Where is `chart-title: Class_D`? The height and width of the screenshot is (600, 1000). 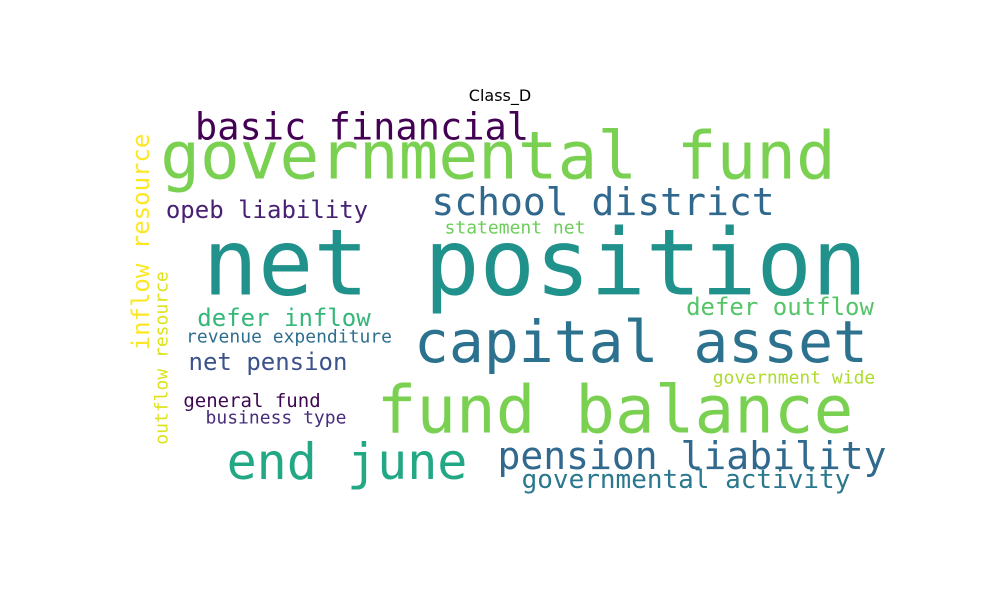 chart-title: Class_D is located at coordinates (500, 95).